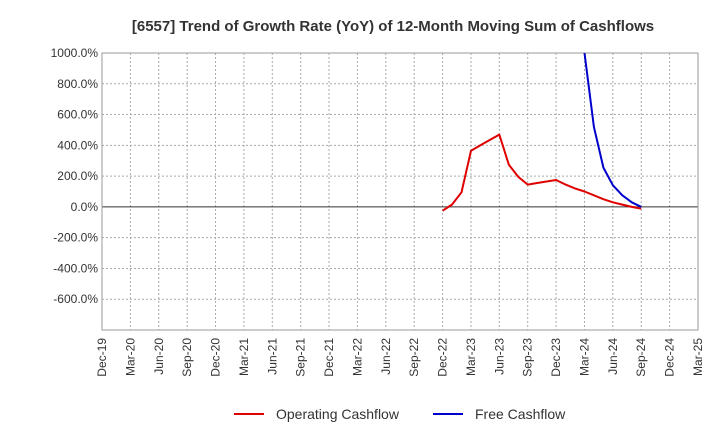  Describe the element at coordinates (613, 356) in the screenshot. I see `x-tick-label: Jun-24` at that location.